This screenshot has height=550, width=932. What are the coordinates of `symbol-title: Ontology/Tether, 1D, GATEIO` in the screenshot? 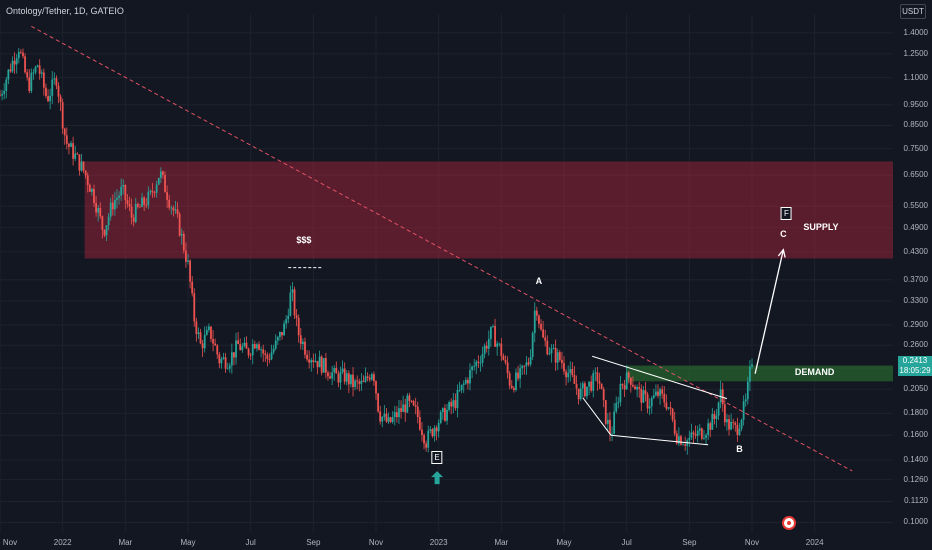 It's located at (65, 11).